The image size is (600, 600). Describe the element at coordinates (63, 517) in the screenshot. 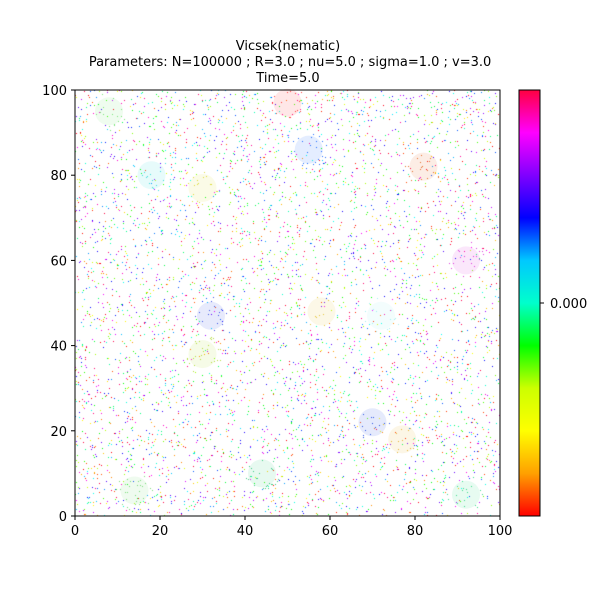

I see `y-tick-label: 0` at that location.